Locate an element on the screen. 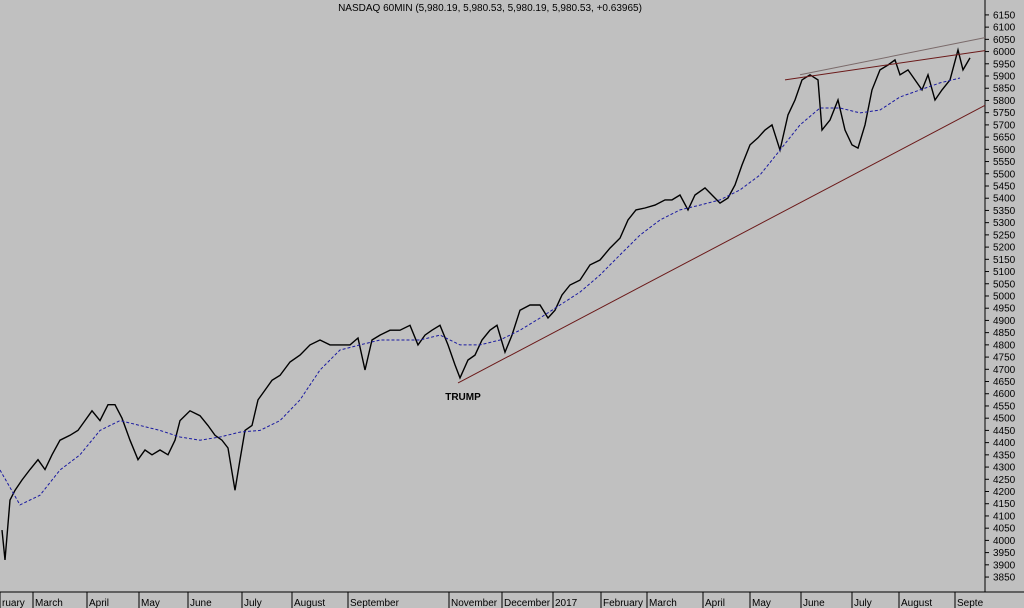  x-tick-label: Septe is located at coordinates (970, 603).